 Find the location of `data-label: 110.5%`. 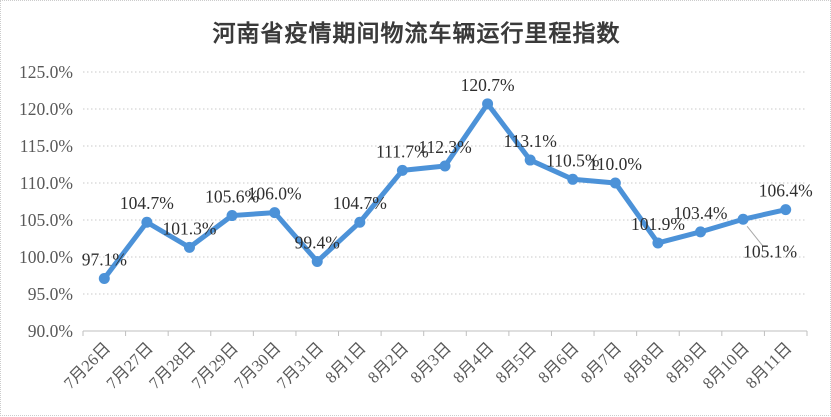

data-label: 110.5% is located at coordinates (572, 160).